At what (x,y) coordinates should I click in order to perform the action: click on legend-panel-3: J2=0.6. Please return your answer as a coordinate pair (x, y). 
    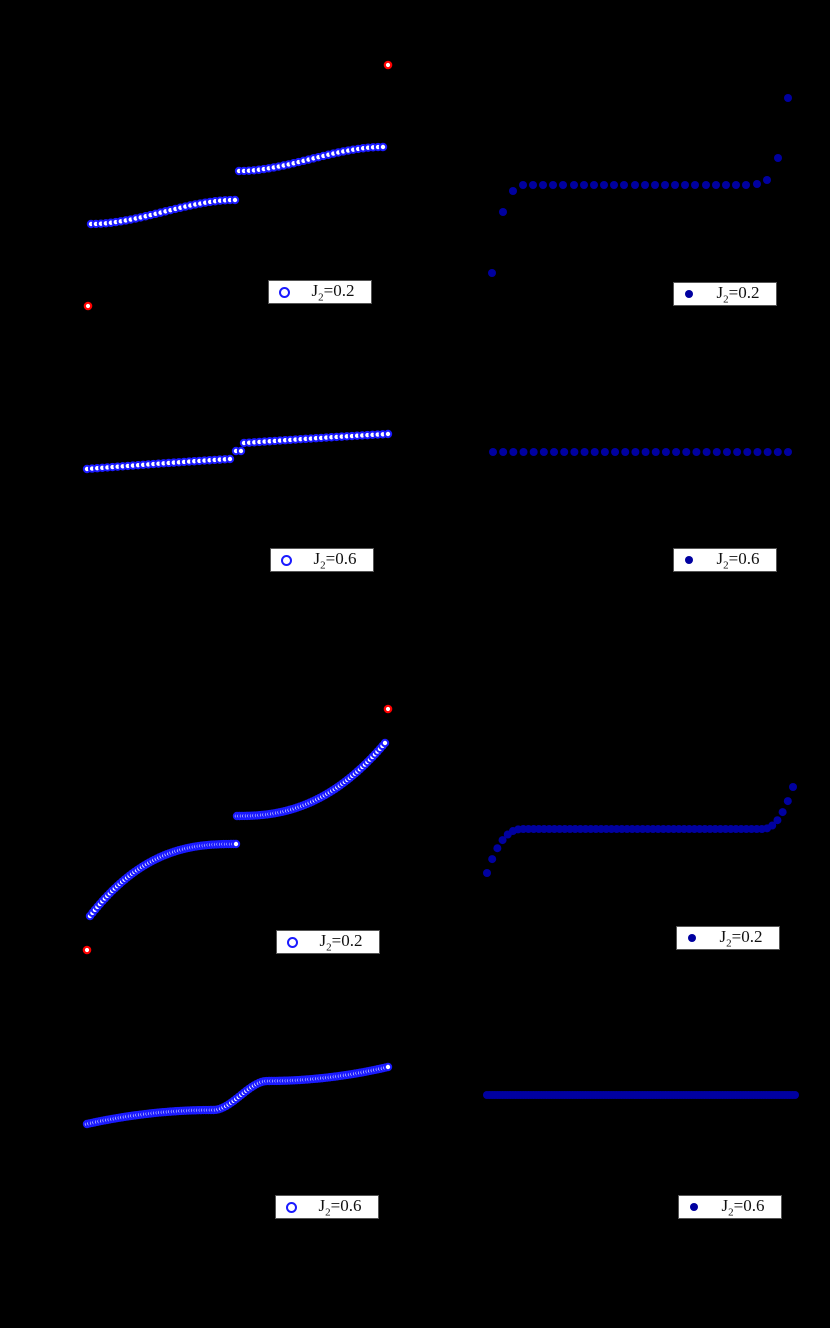
    Looking at the image, I should click on (322, 560).